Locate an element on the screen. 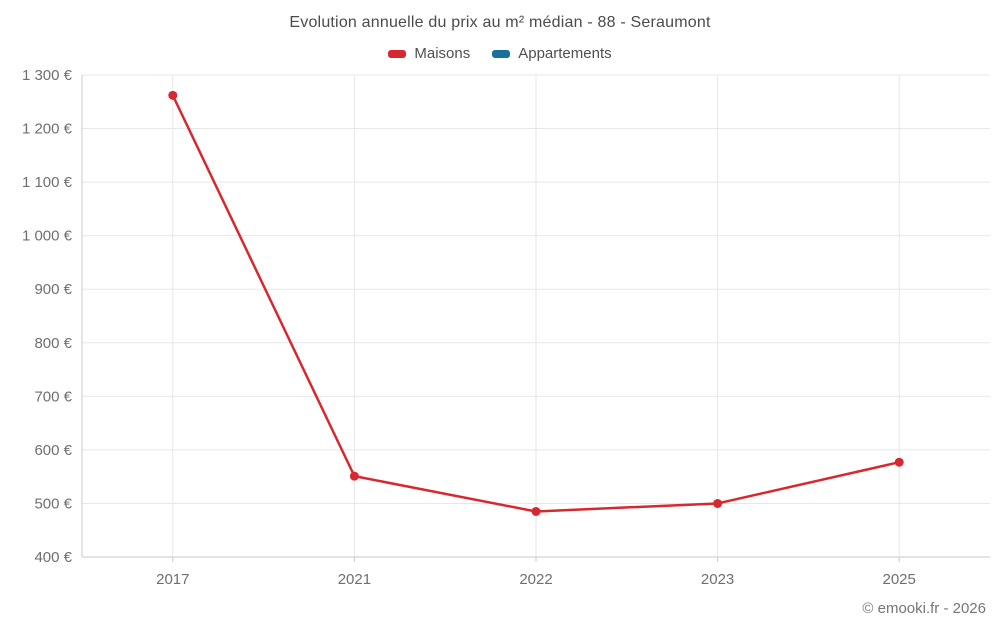 Image resolution: width=1000 pixels, height=625 pixels. legend-item-appartements: Appartements is located at coordinates (552, 53).